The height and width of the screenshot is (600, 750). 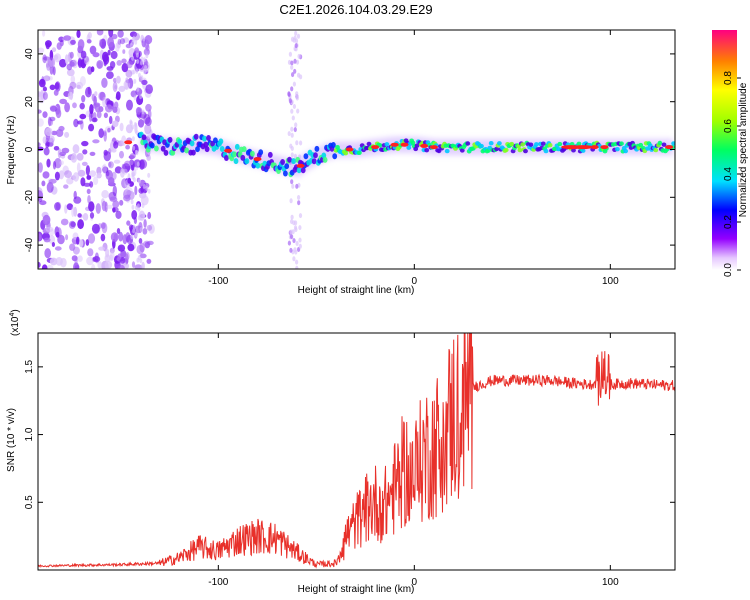 What do you see at coordinates (29, 197) in the screenshot?
I see `y-tick-label: -20` at bounding box center [29, 197].